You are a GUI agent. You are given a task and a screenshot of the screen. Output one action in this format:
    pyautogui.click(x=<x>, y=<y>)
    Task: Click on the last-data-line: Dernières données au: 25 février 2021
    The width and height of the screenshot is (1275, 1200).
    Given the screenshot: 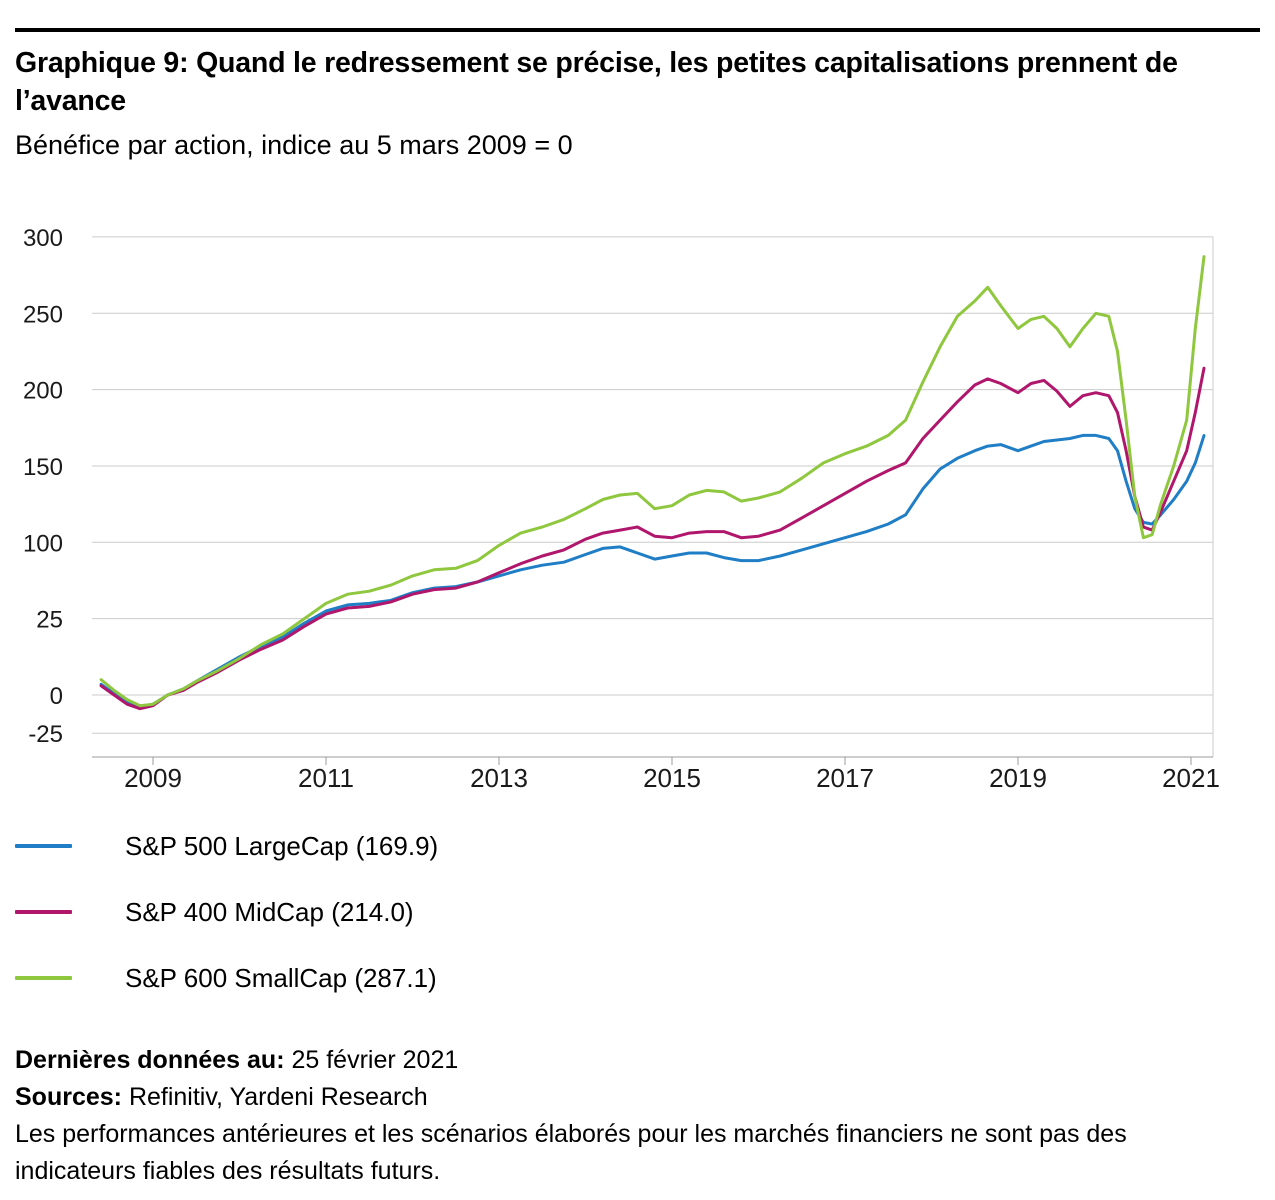 What is the action you would take?
    pyautogui.click(x=585, y=1060)
    